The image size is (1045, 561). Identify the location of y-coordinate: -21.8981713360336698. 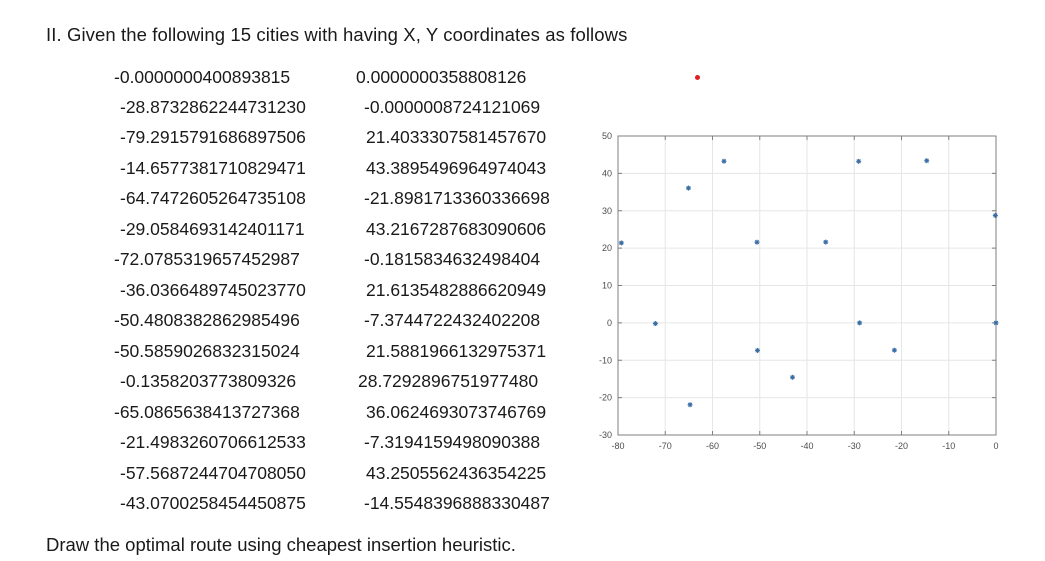
(457, 198).